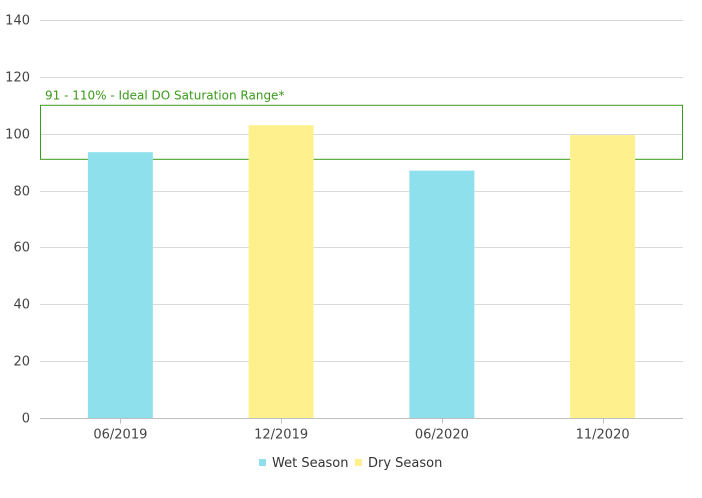 The width and height of the screenshot is (702, 498). What do you see at coordinates (17, 78) in the screenshot?
I see `y-tick-label: 120` at bounding box center [17, 78].